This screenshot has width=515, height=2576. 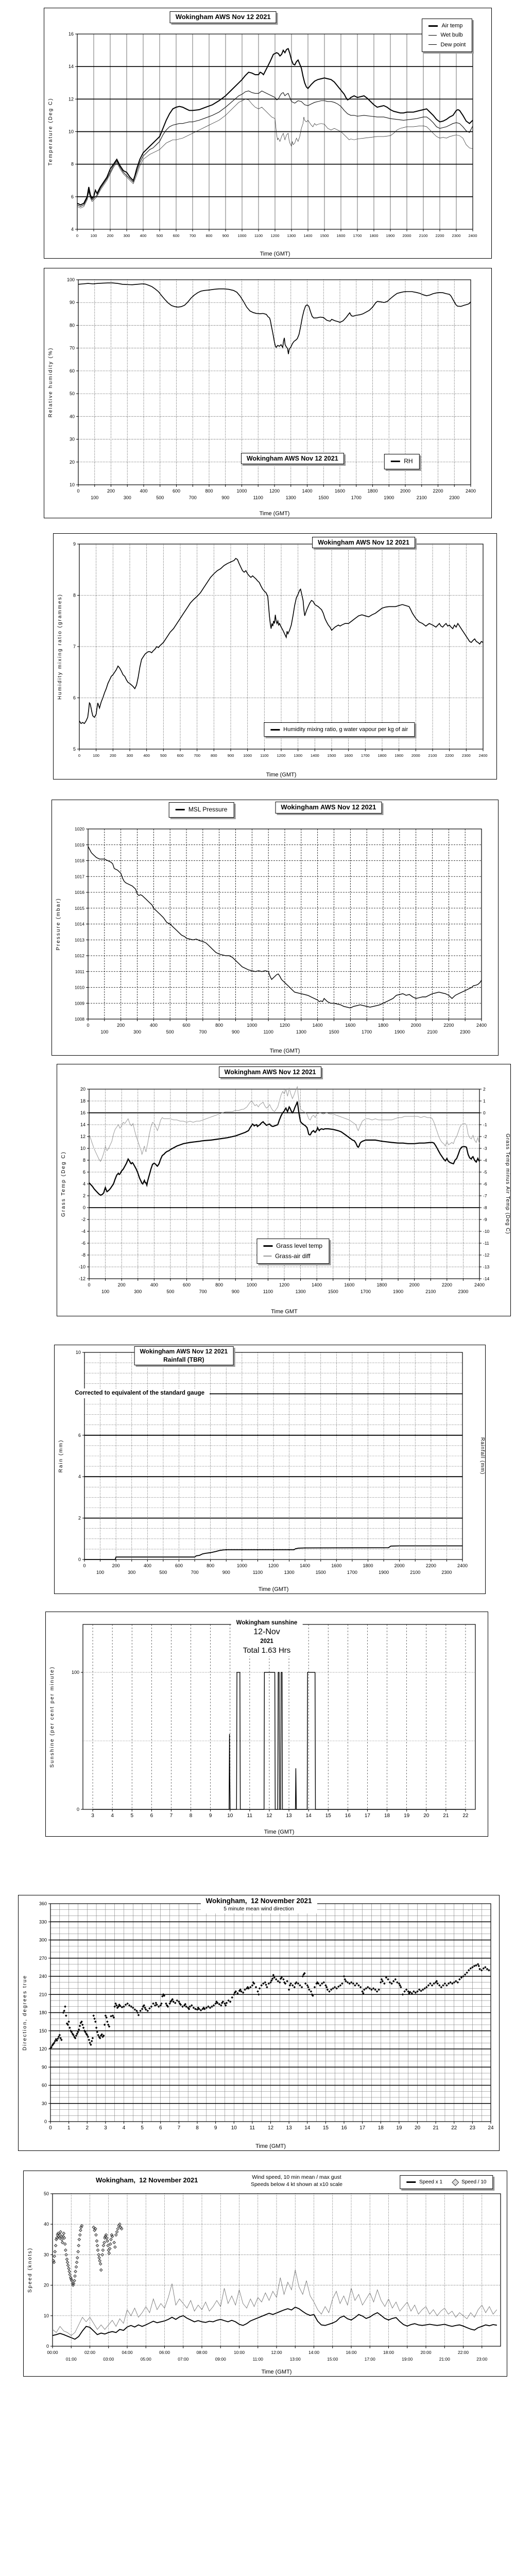 What do you see at coordinates (75, 544) in the screenshot?
I see `svg-text: 9` at bounding box center [75, 544].